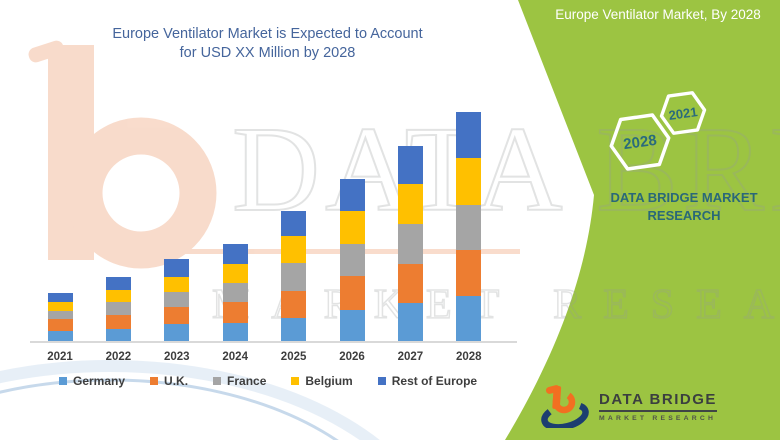 The width and height of the screenshot is (780, 445). I want to click on bar-2023, so click(177, 300).